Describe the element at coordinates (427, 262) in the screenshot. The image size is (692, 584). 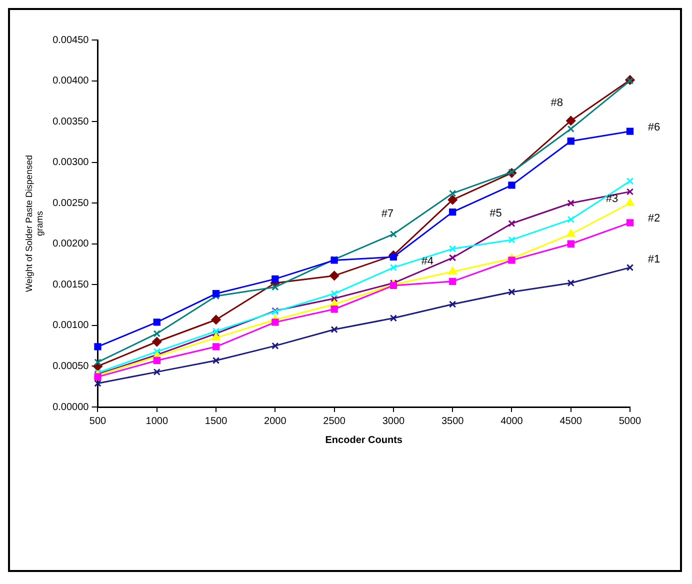
I see `series-label: #4` at that location.